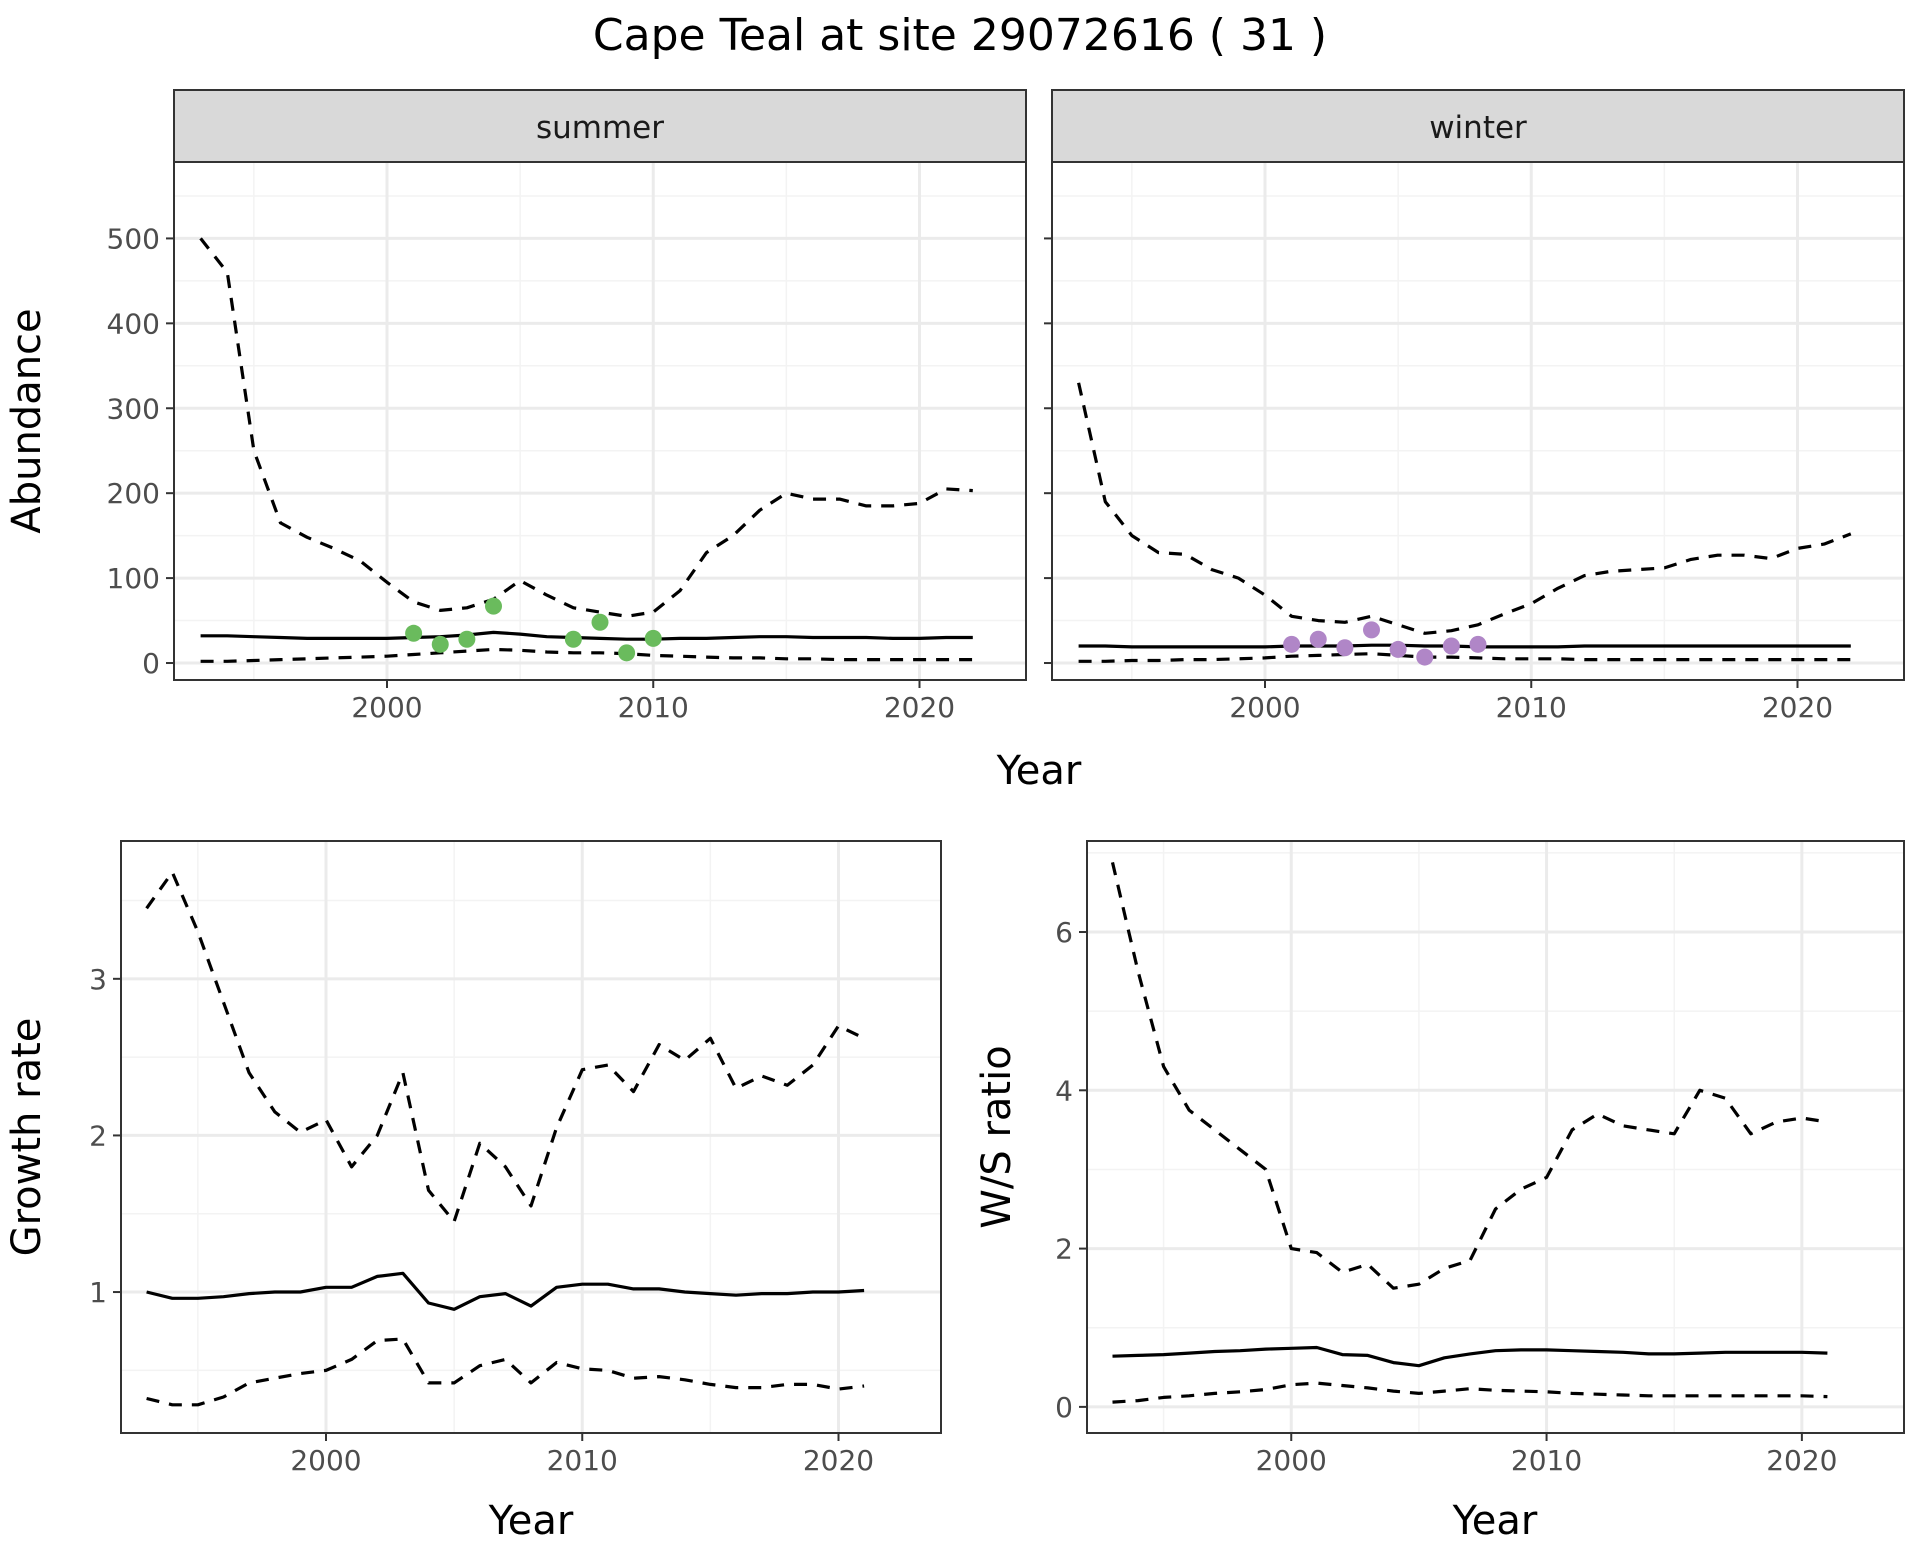 This screenshot has height=1560, width=1920. I want to click on y-tick-label: 100, so click(133, 578).